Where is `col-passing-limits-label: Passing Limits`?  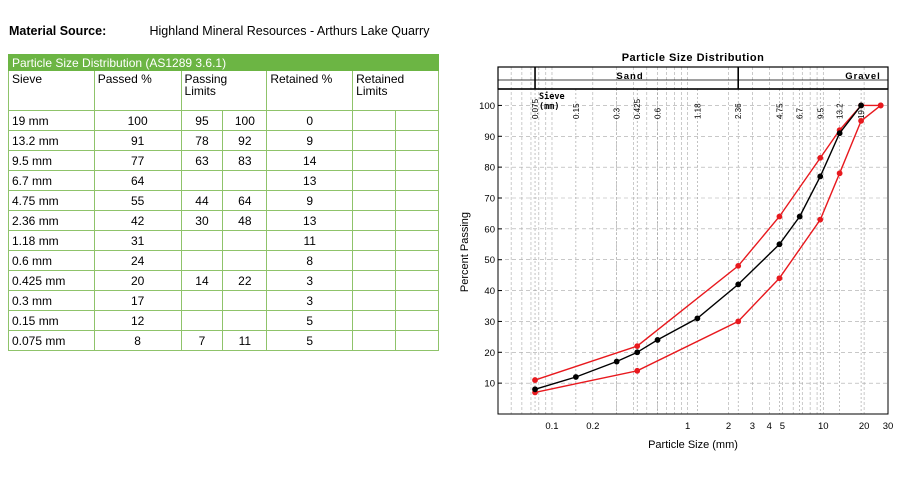
col-passing-limits-label: Passing Limits is located at coordinates (206, 85).